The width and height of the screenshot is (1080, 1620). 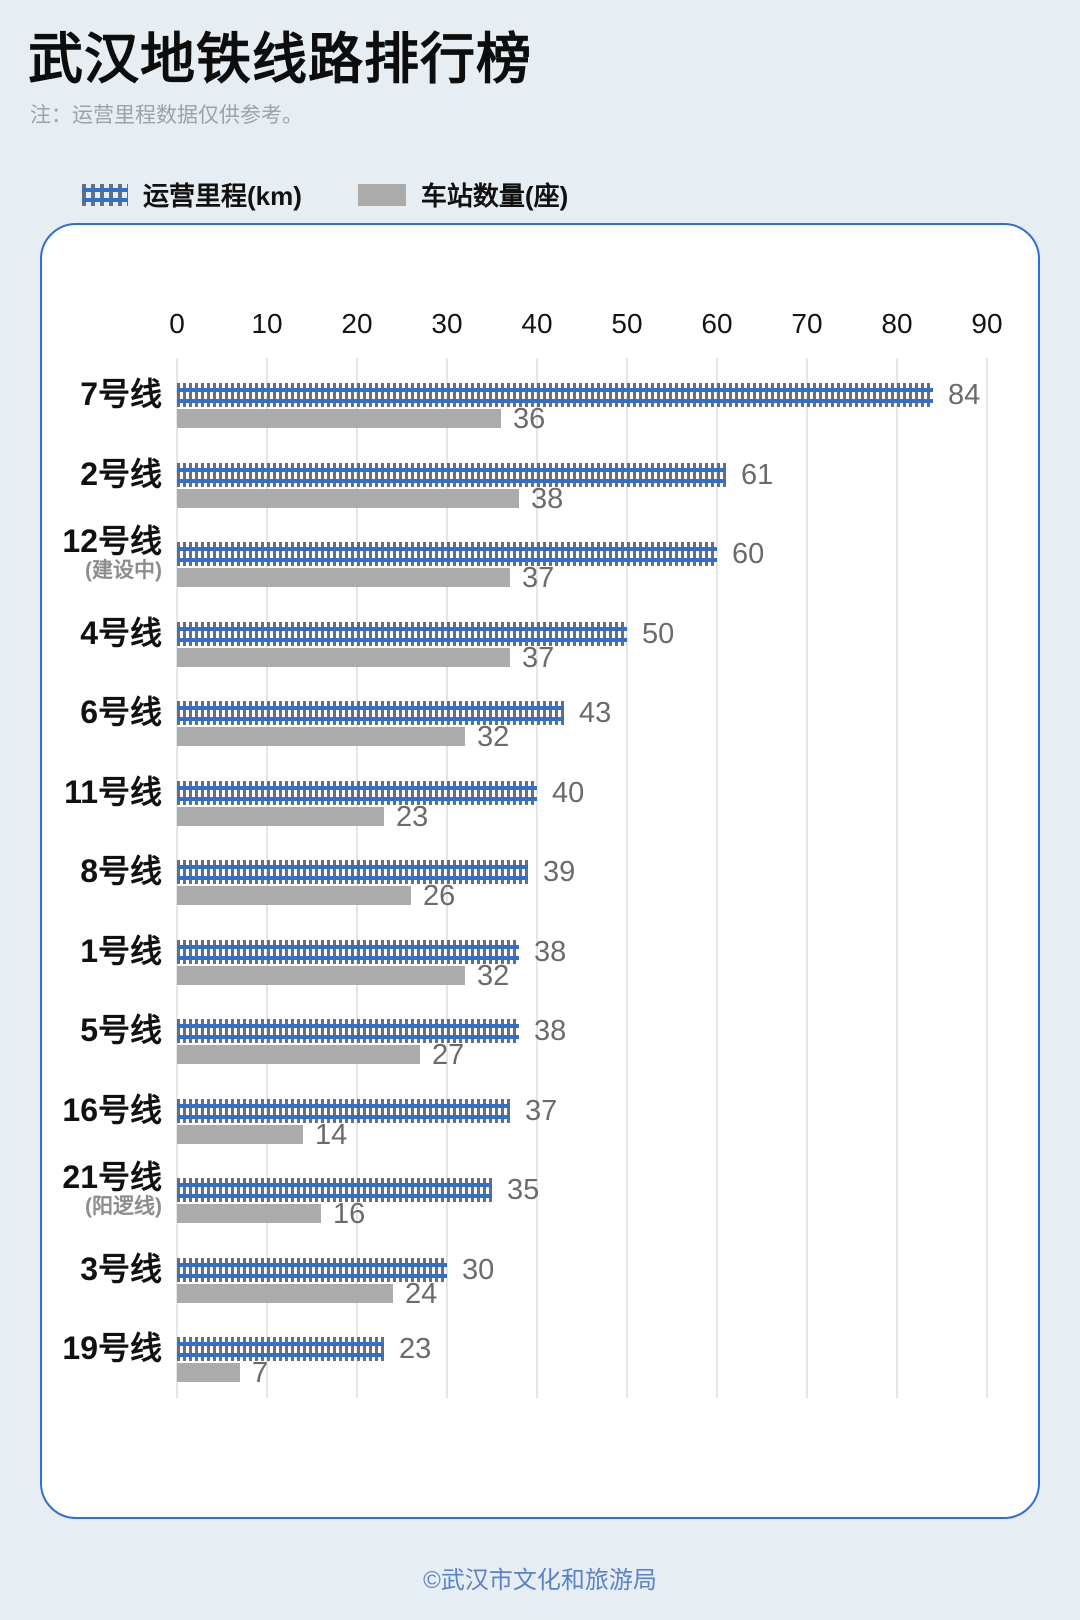 What do you see at coordinates (540, 1580) in the screenshot?
I see `footer-credit: ©武汉市文化和旅游局` at bounding box center [540, 1580].